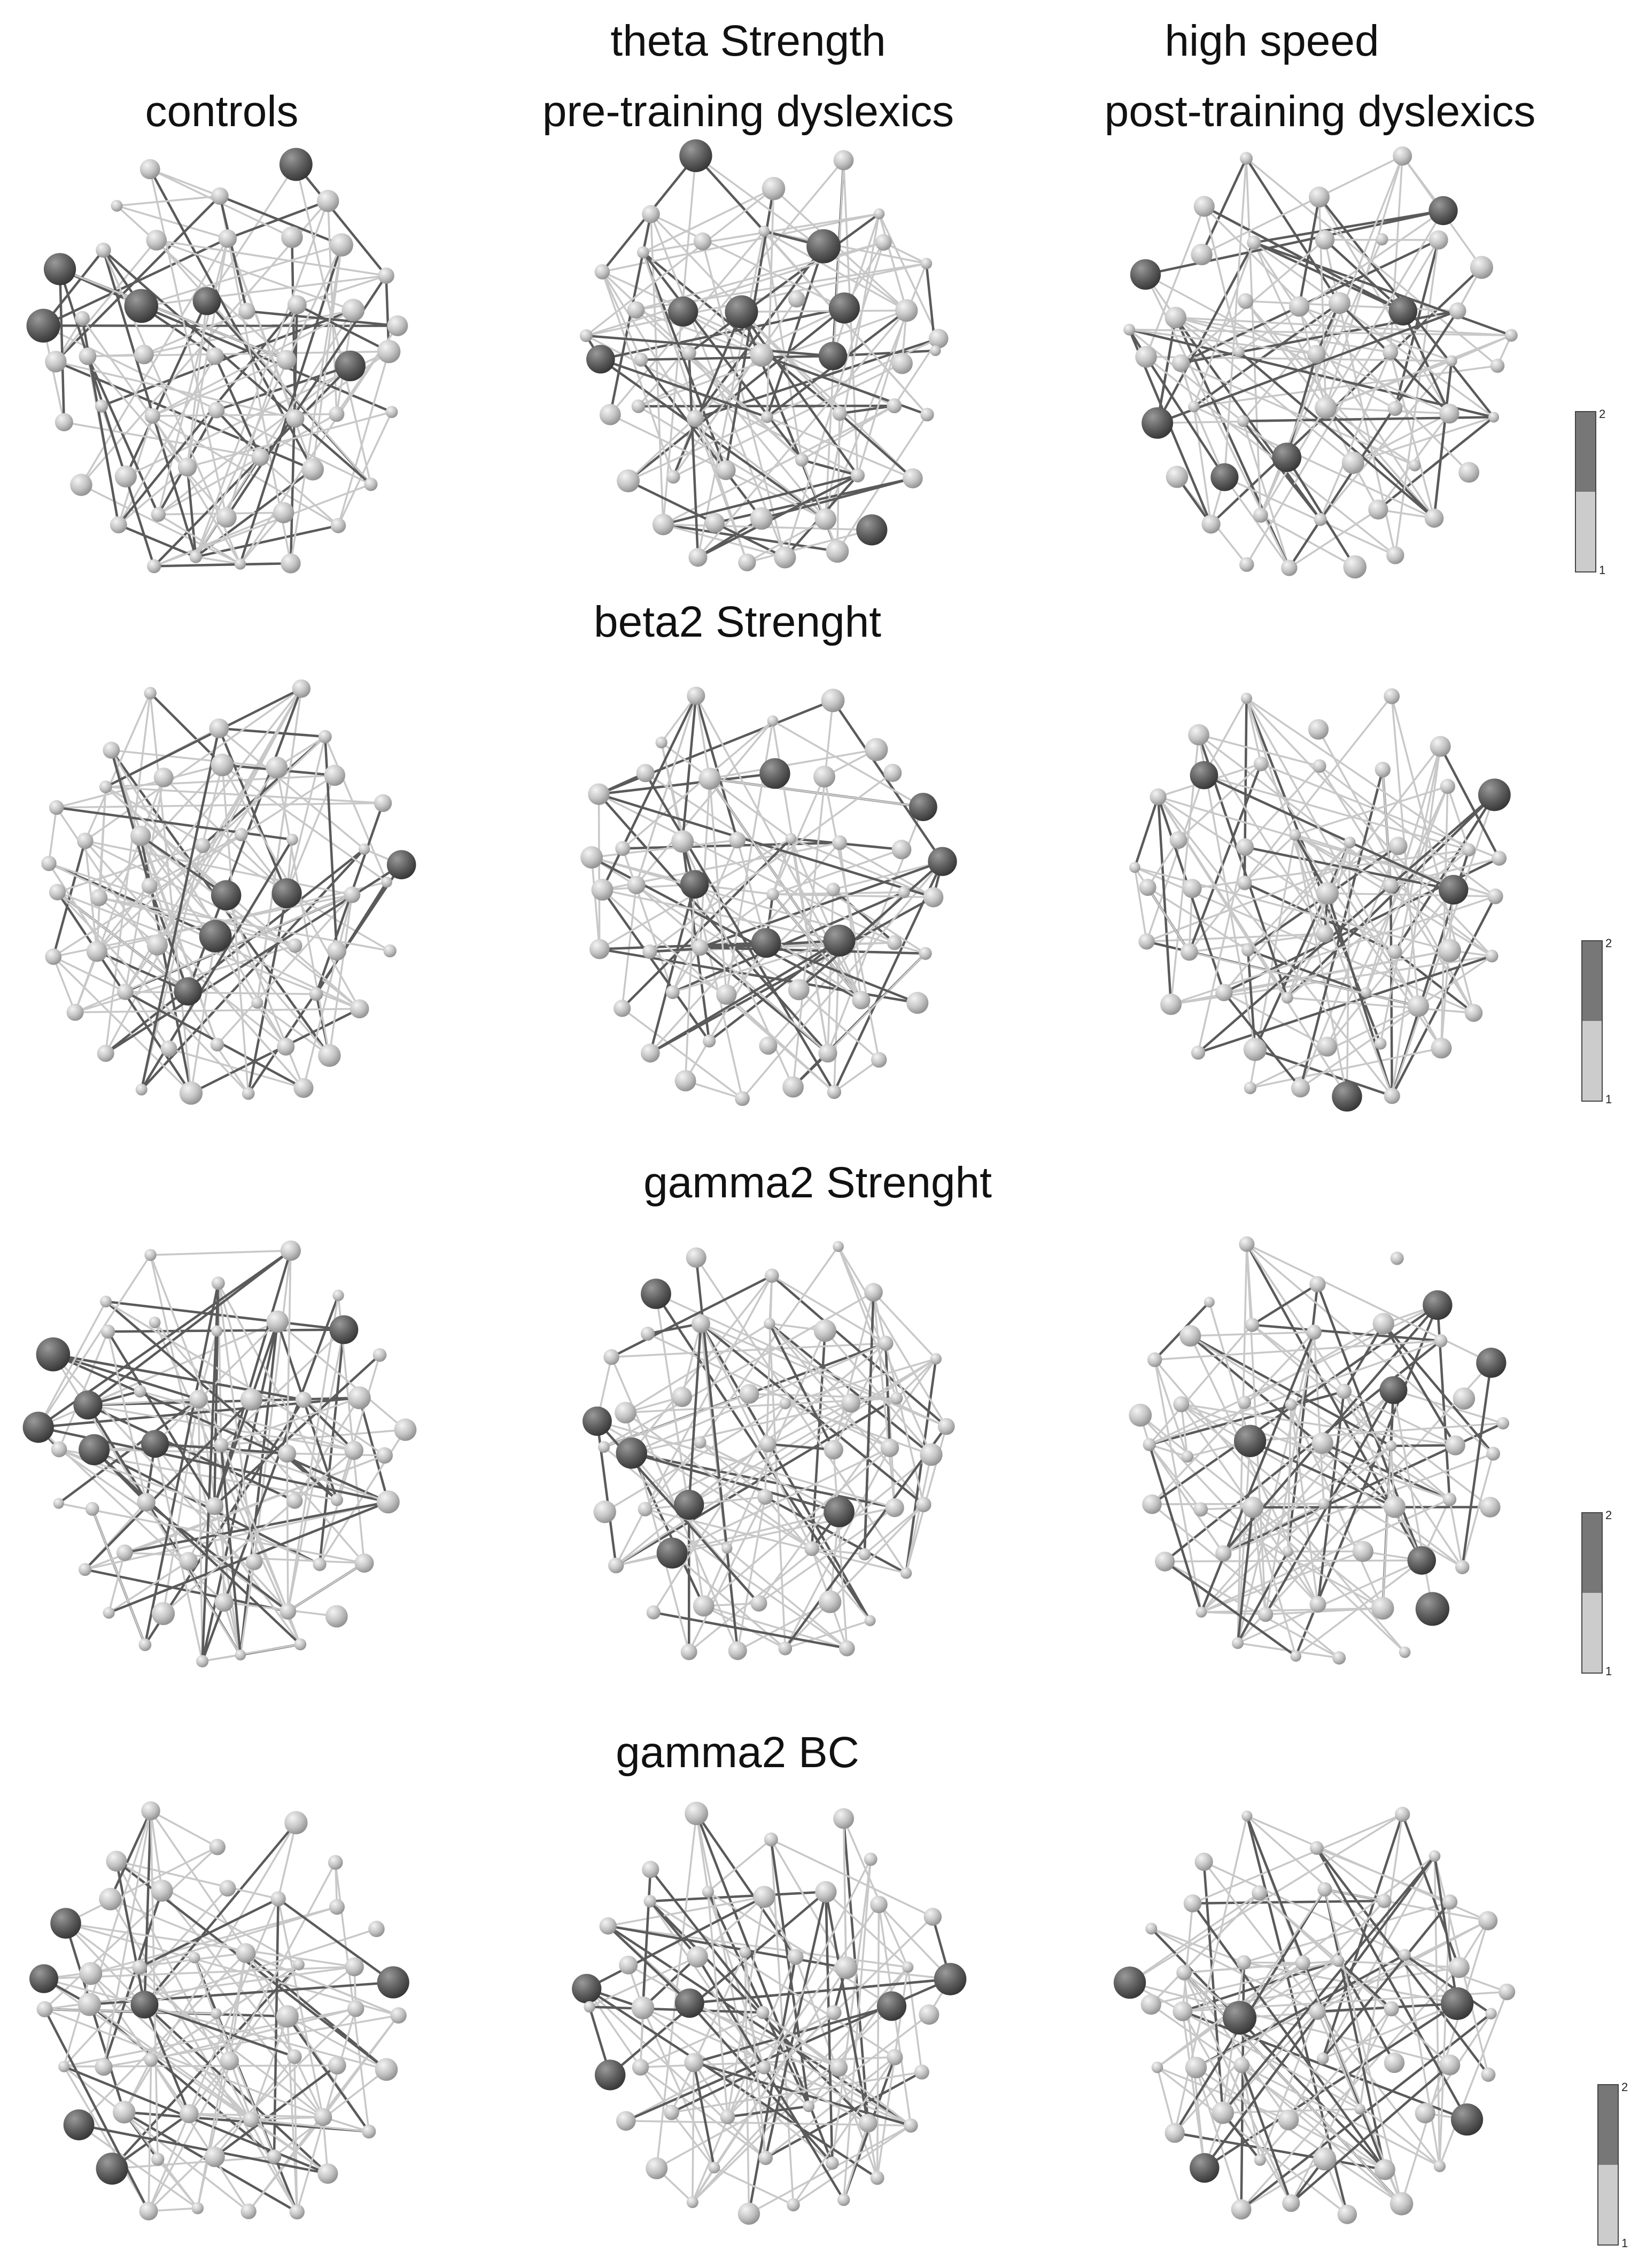  I want to click on colorbar: 21, so click(1597, 1593).